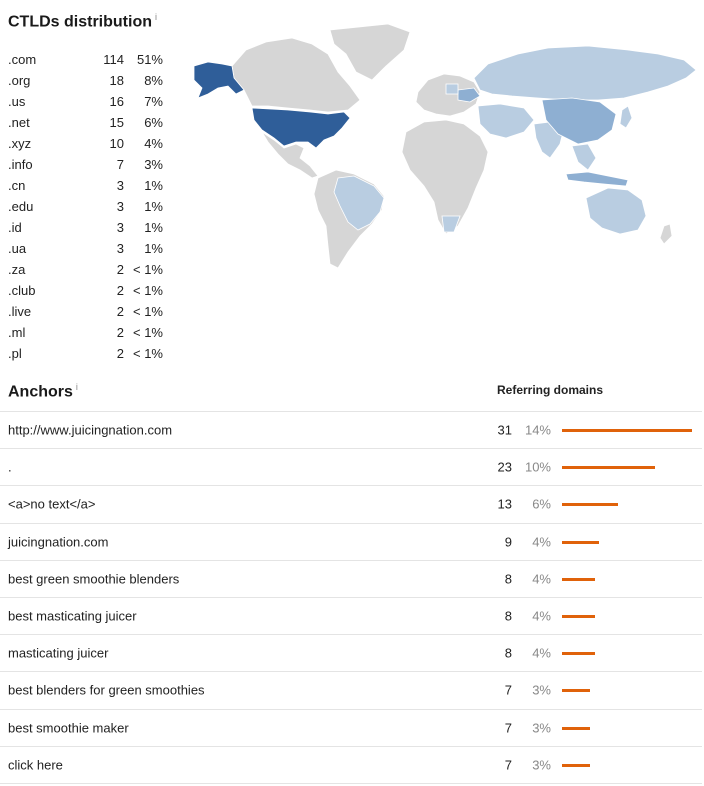  What do you see at coordinates (537, 467) in the screenshot?
I see `anchor-percent: 10%` at bounding box center [537, 467].